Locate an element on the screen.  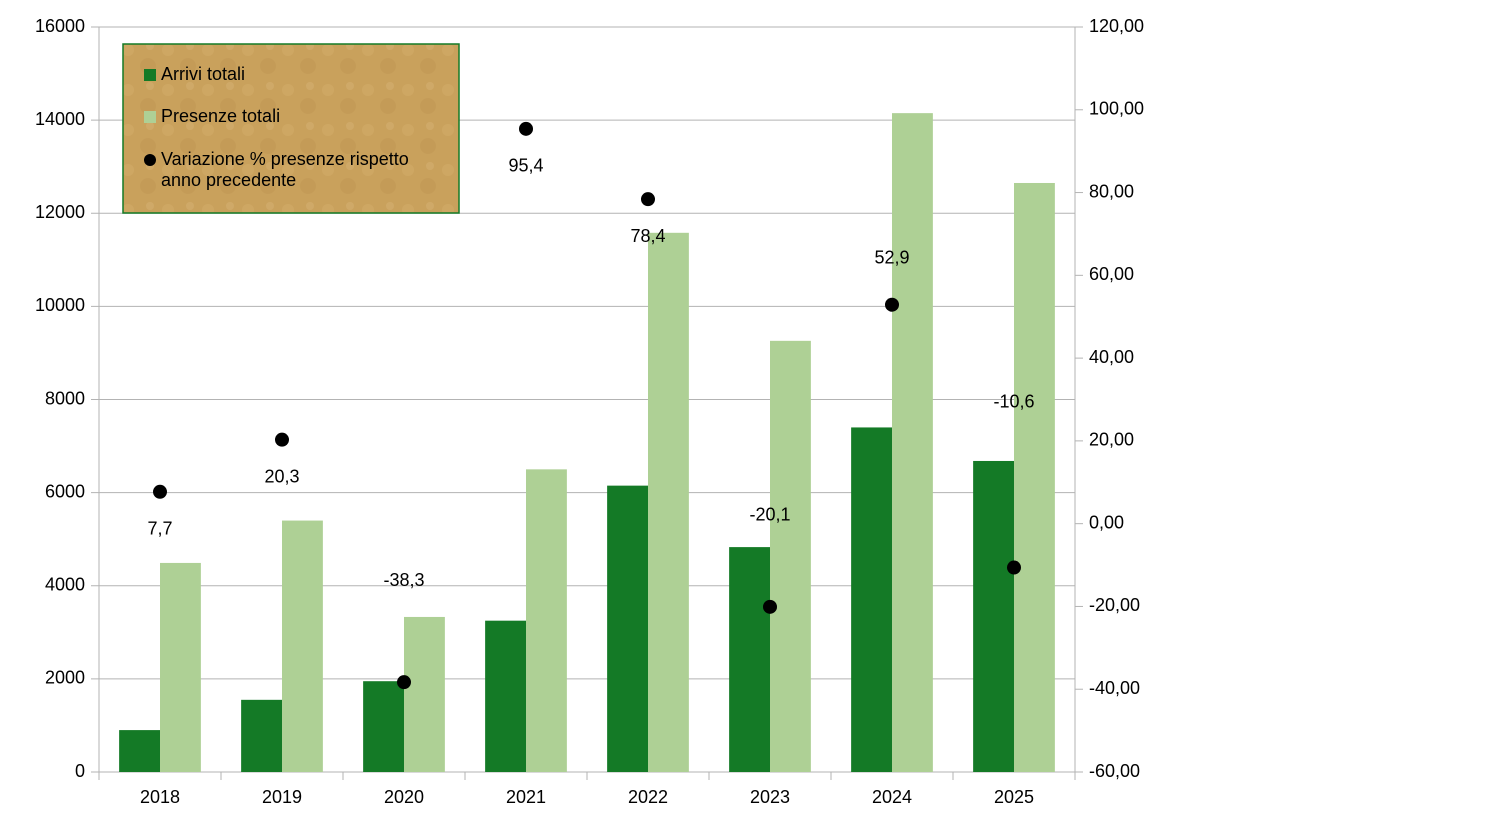
data-label: 20,3 is located at coordinates (281, 476).